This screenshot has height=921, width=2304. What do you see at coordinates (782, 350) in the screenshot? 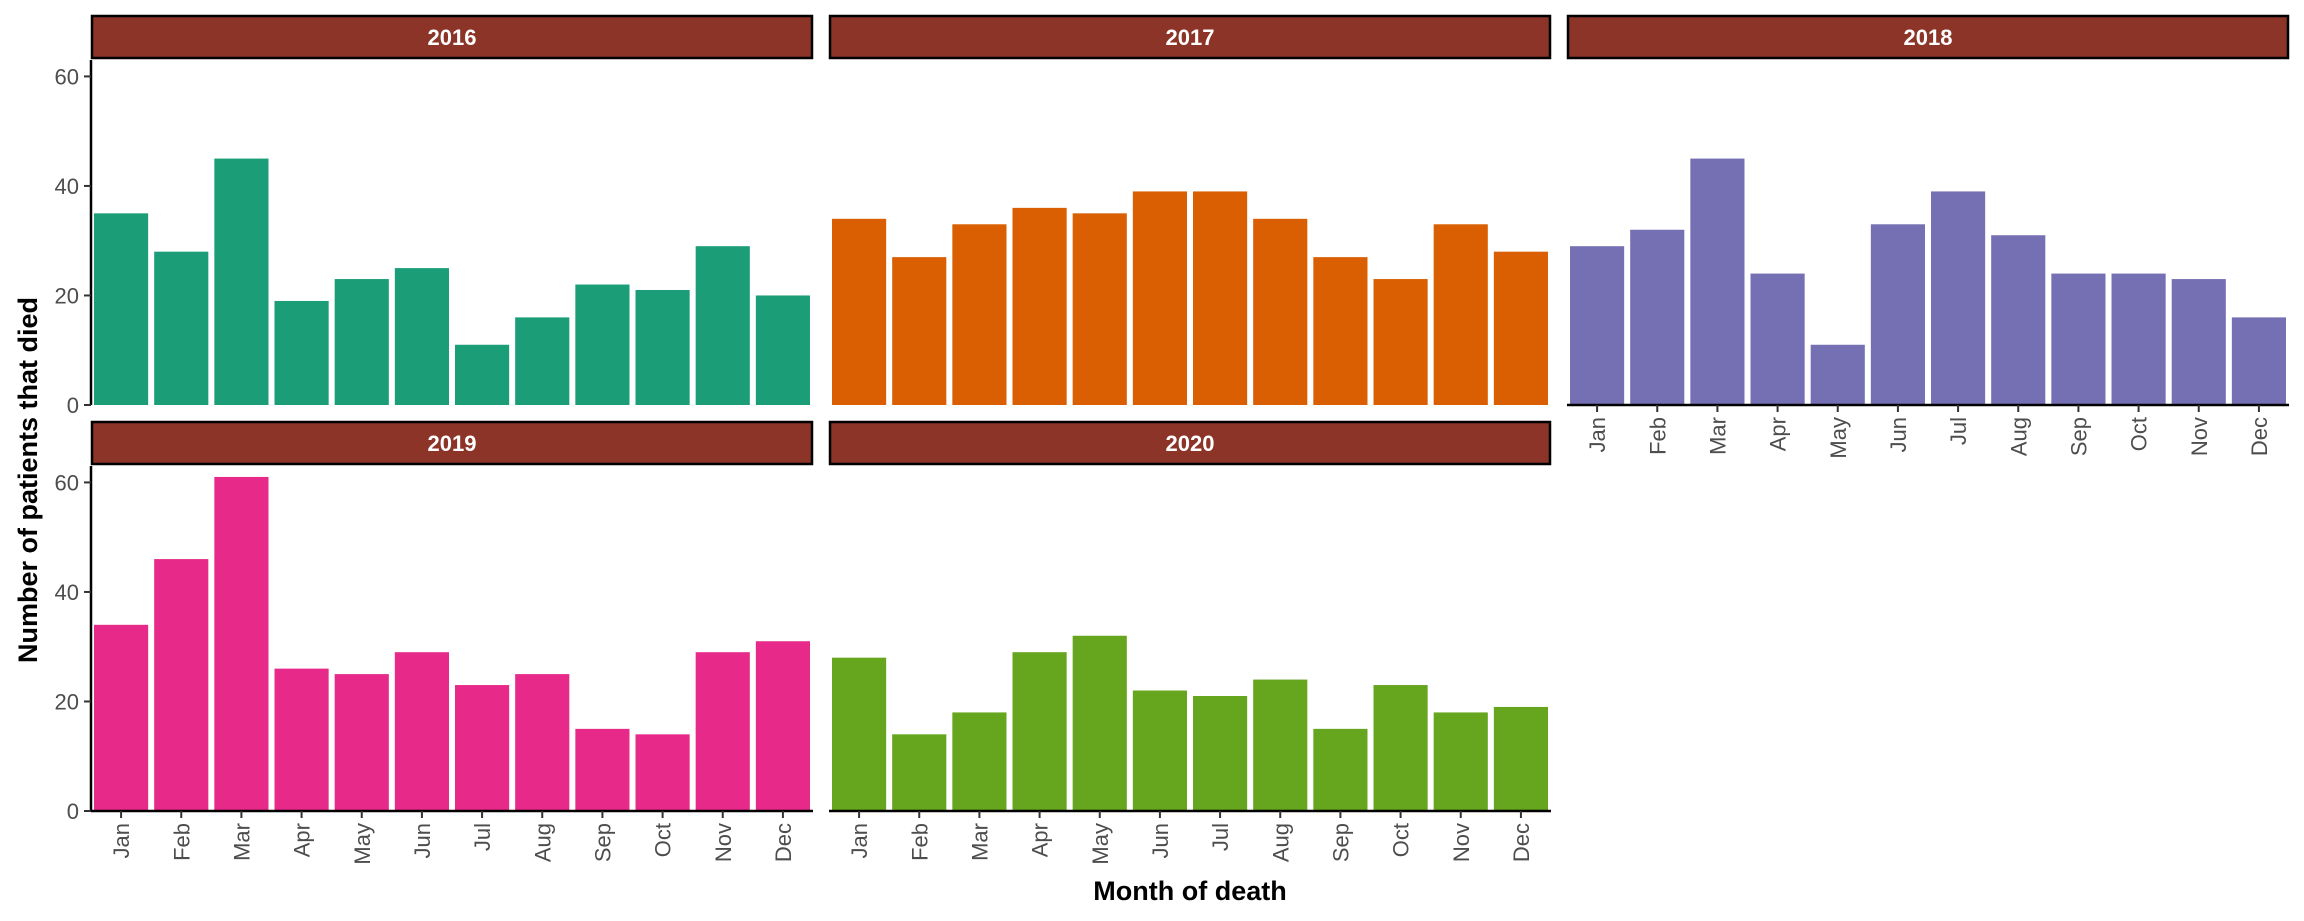
I see `bar-2016-dec` at bounding box center [782, 350].